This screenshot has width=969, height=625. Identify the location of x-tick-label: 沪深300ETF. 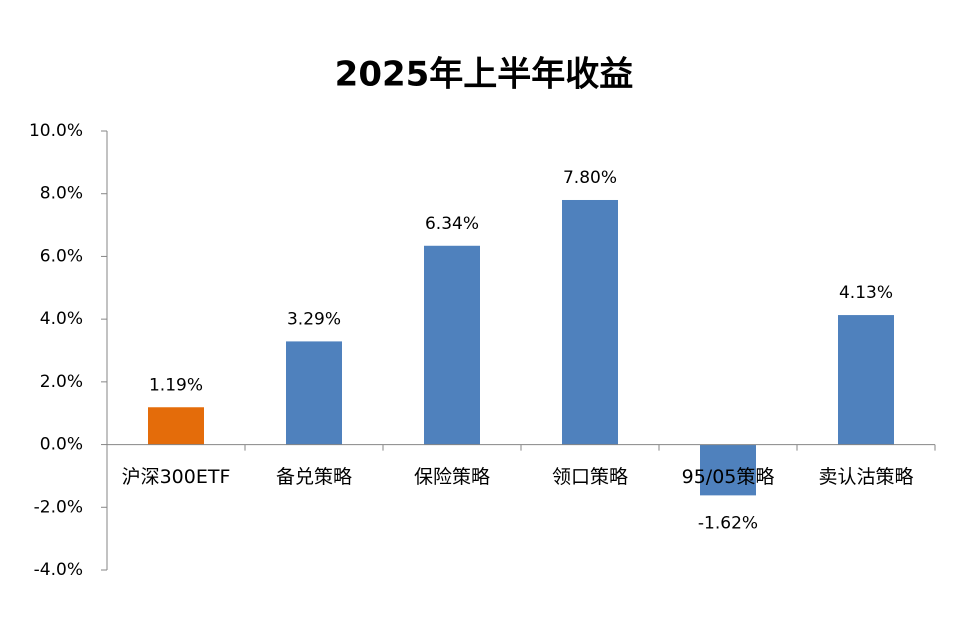
(176, 477).